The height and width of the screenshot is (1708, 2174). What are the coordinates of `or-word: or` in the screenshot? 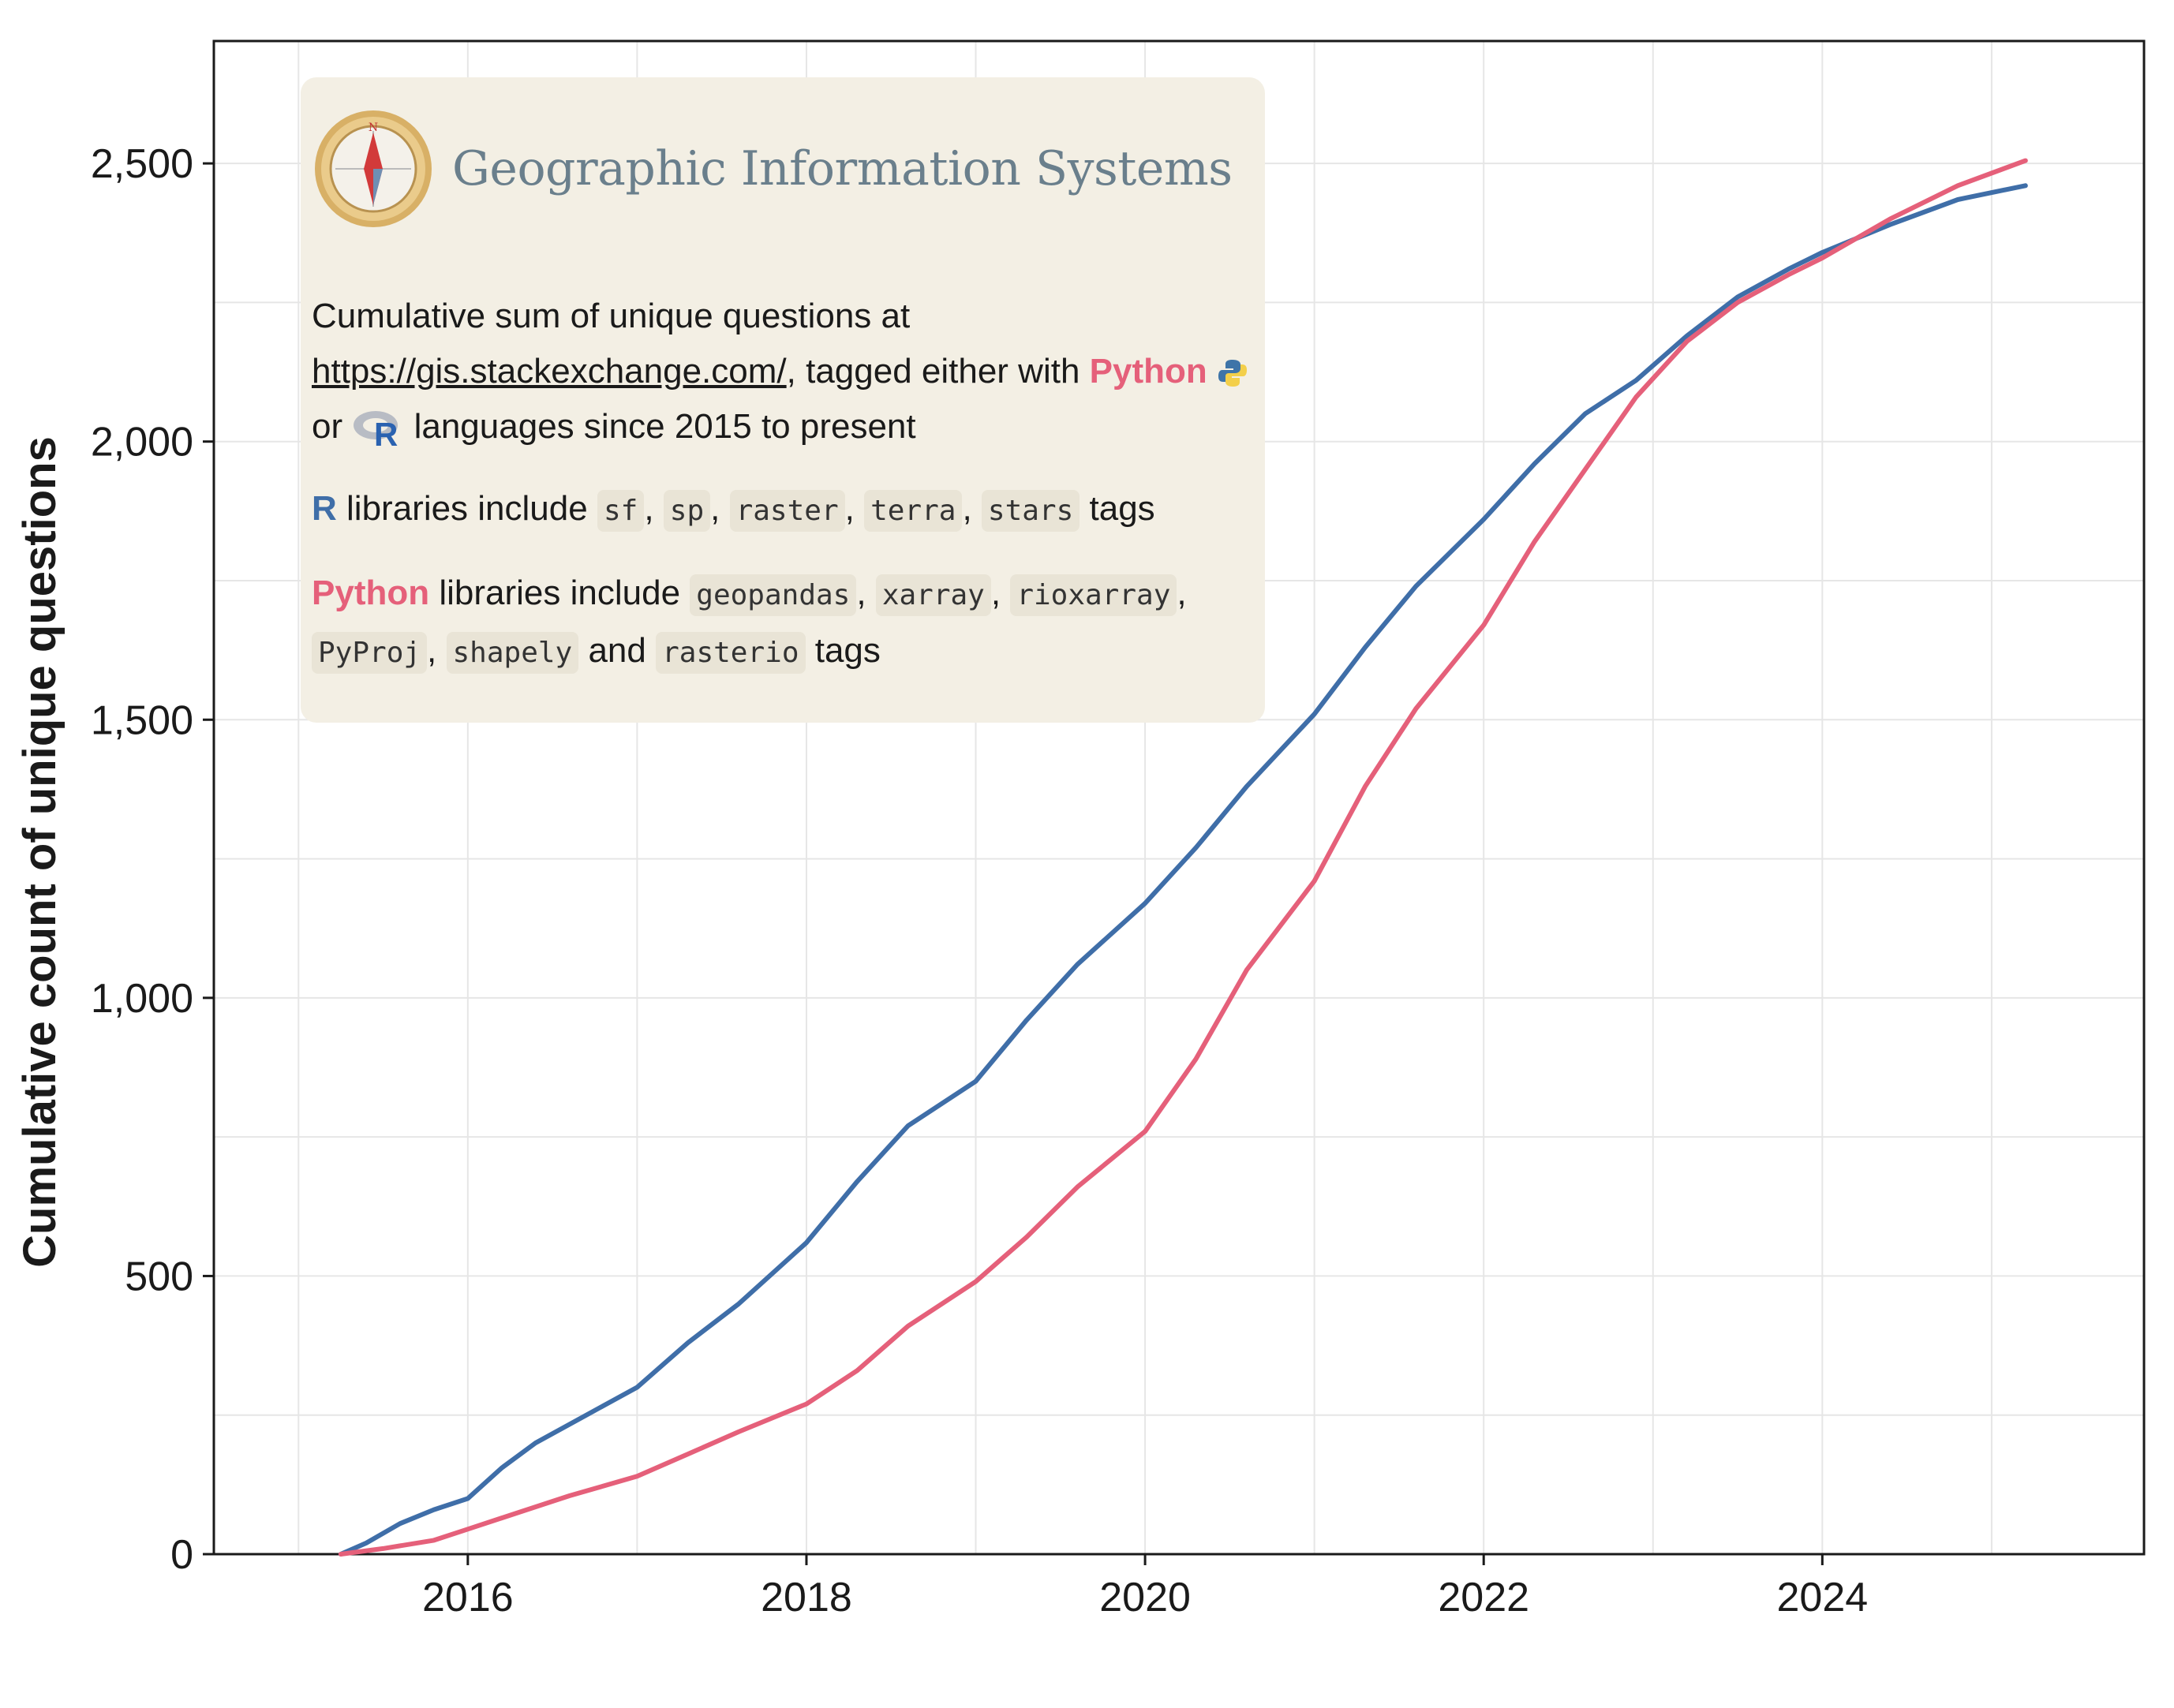 It's located at (327, 426).